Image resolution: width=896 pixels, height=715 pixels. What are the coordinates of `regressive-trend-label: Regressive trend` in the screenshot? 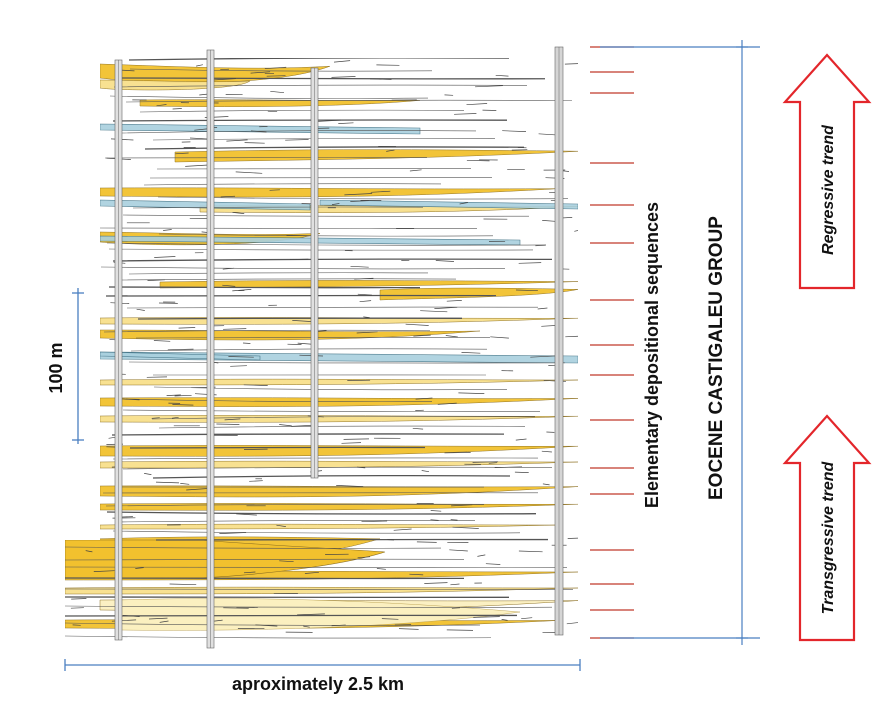 It's located at (828, 189).